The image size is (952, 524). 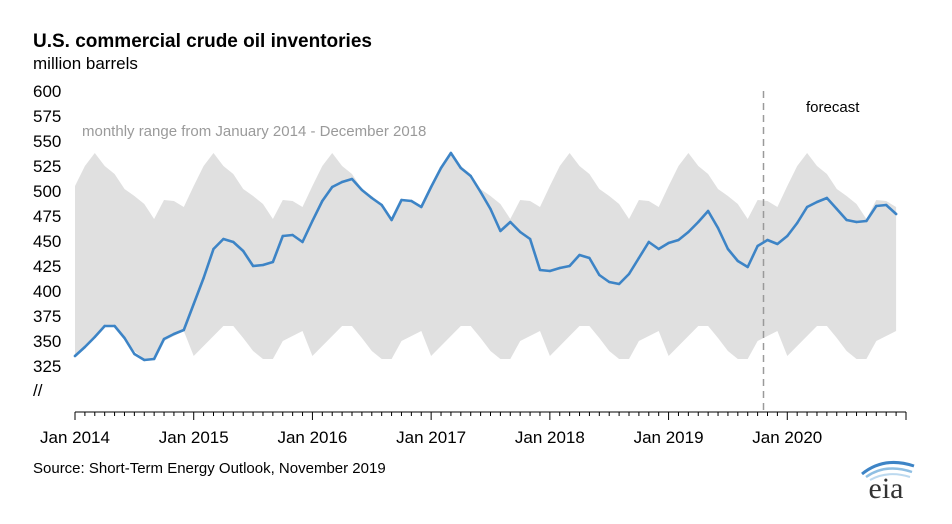 What do you see at coordinates (47, 116) in the screenshot?
I see `y-tick-label: 575` at bounding box center [47, 116].